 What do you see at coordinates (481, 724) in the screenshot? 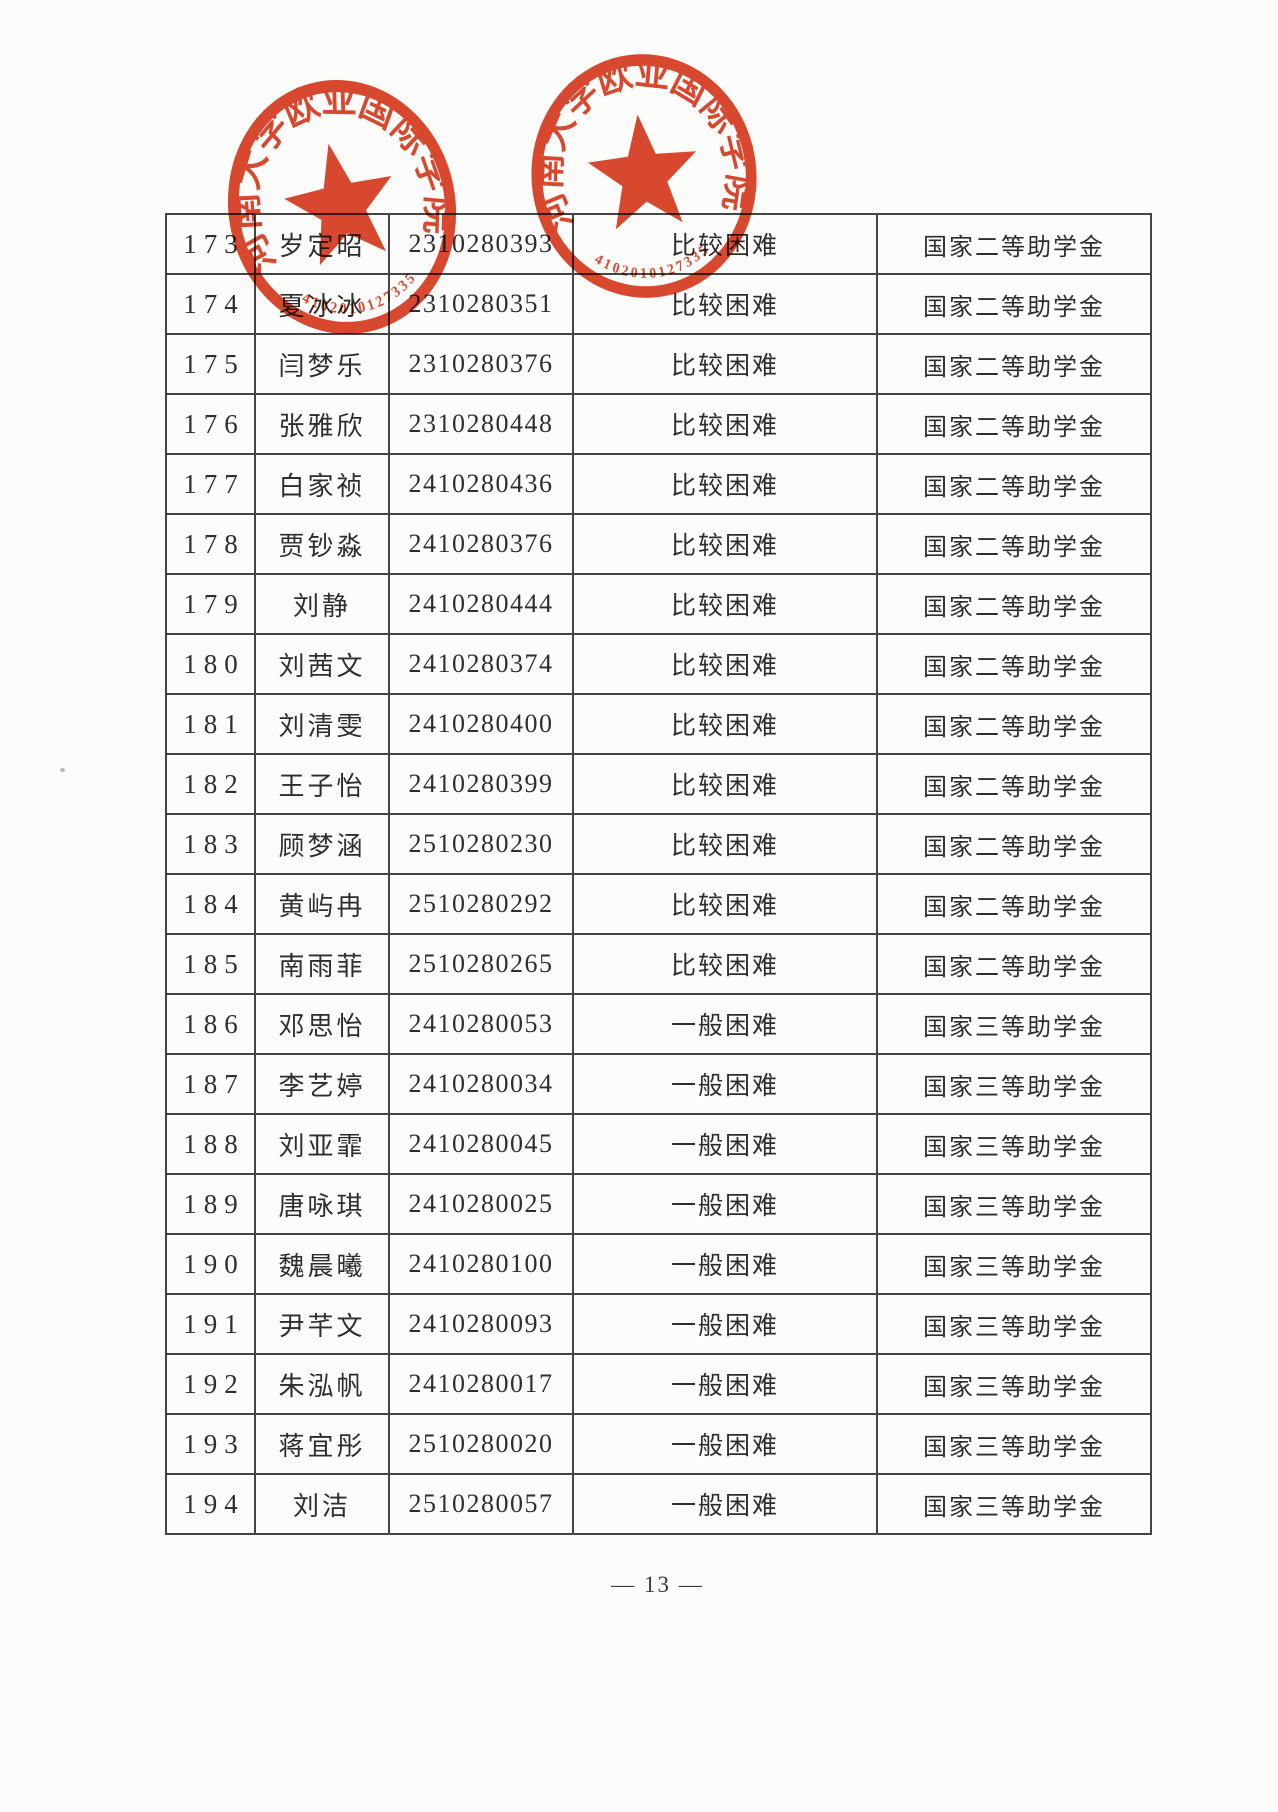
I see `cell-student-id: 2410280400` at bounding box center [481, 724].